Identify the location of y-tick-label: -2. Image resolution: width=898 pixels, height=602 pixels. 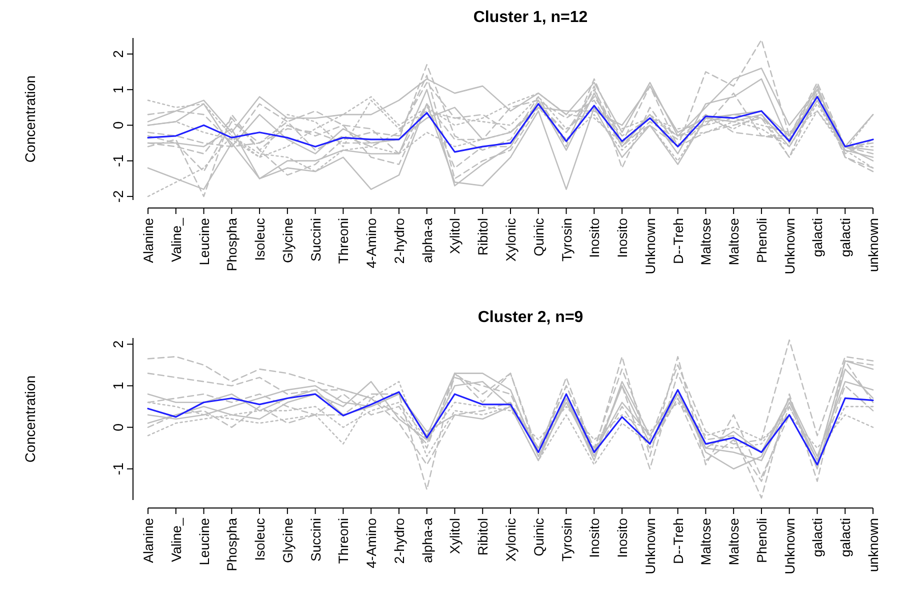
(118, 196).